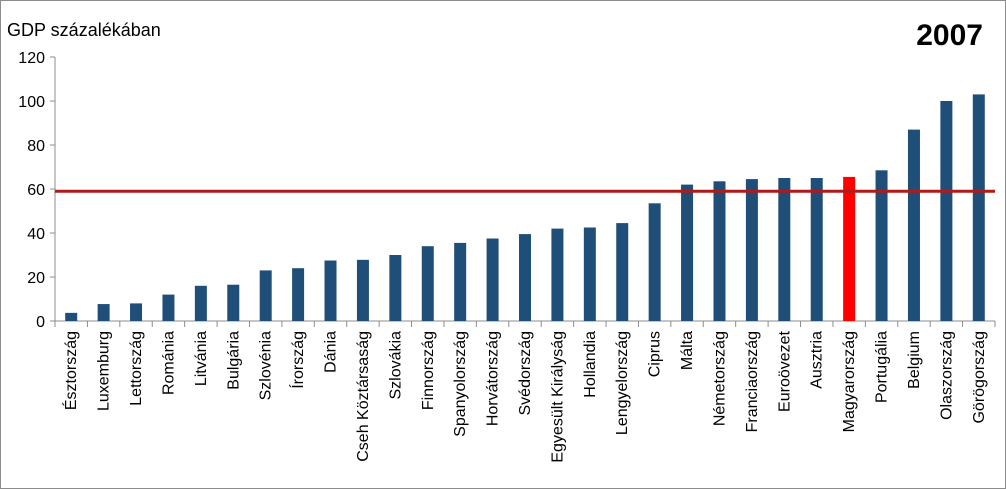 The width and height of the screenshot is (1006, 490). Describe the element at coordinates (104, 371) in the screenshot. I see `x-tick-label: Luxemburg` at that location.